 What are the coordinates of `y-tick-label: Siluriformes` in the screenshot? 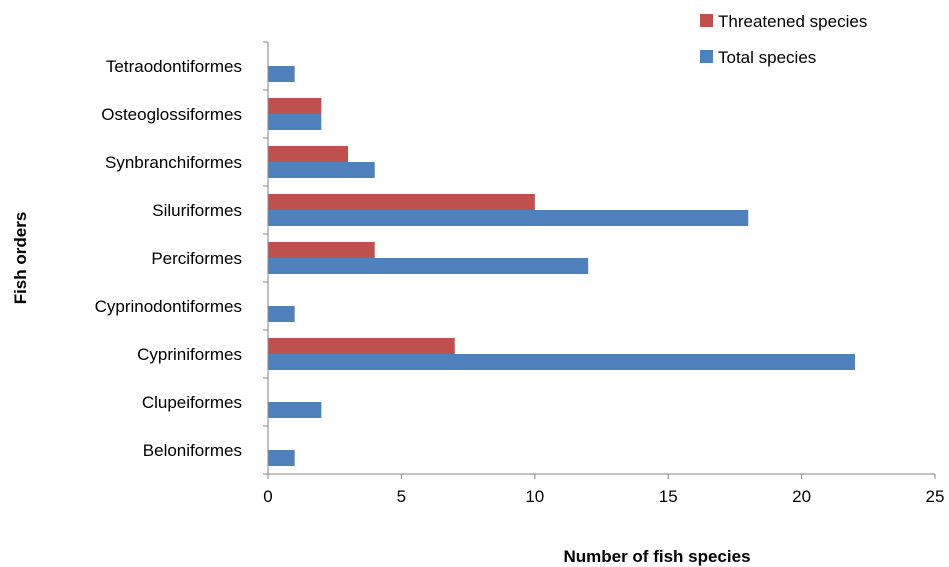 It's located at (197, 210).